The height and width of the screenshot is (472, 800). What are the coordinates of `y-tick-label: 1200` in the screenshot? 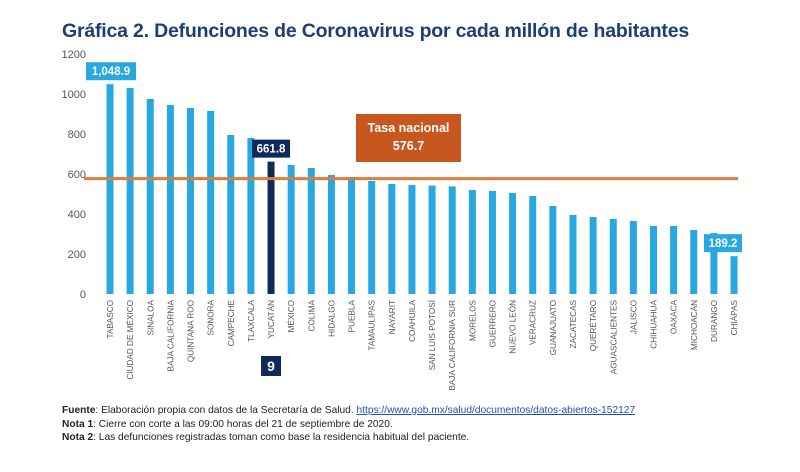 It's located at (74, 55).